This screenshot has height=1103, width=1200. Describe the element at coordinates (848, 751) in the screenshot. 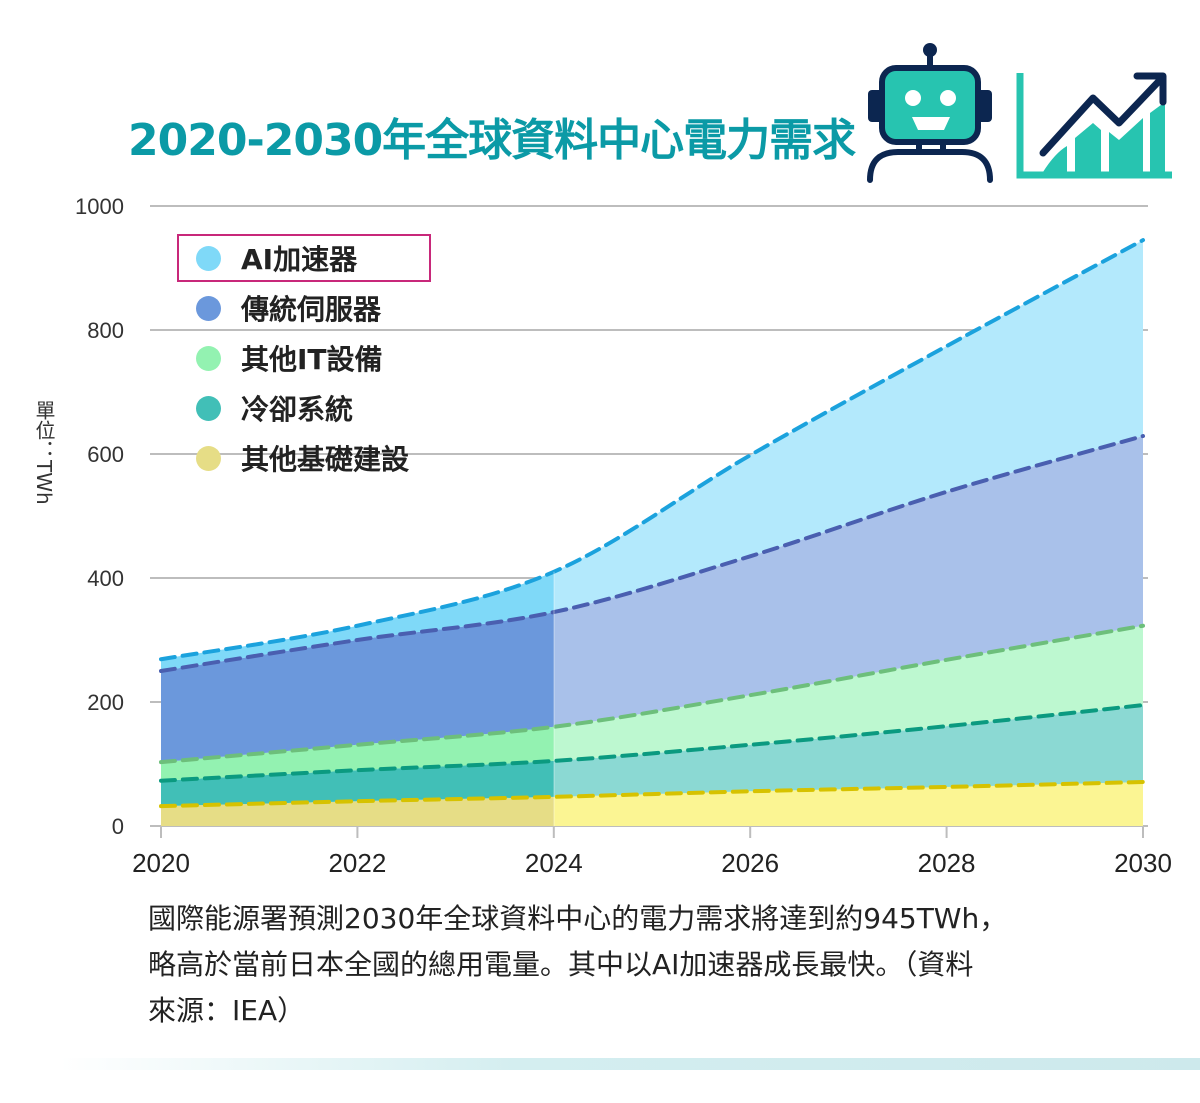

I see `area-冷卻系統-projected` at that location.